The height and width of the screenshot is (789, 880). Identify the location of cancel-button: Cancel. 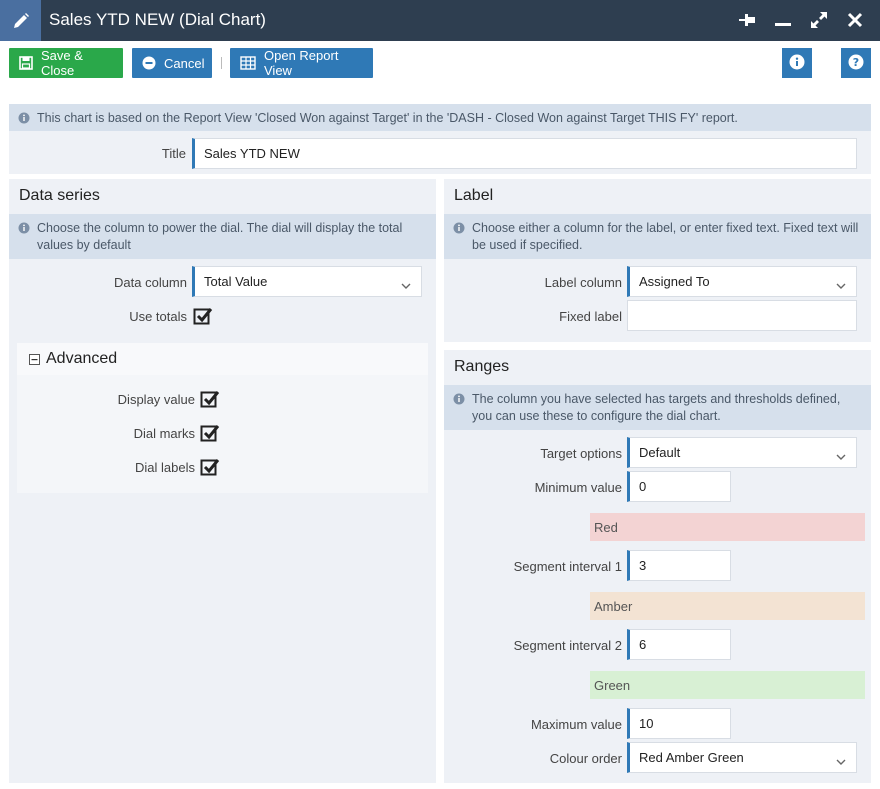
(172, 63).